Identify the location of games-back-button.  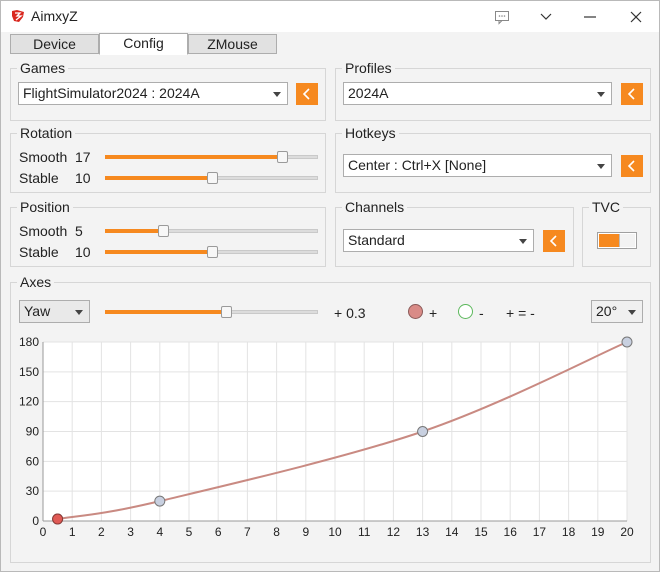
(307, 94).